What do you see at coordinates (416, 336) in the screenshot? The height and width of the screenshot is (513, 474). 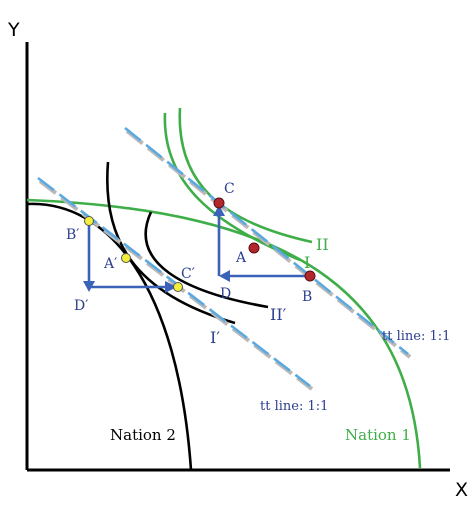 I see `label-nation1-tt-line: tt line: 1:1` at bounding box center [416, 336].